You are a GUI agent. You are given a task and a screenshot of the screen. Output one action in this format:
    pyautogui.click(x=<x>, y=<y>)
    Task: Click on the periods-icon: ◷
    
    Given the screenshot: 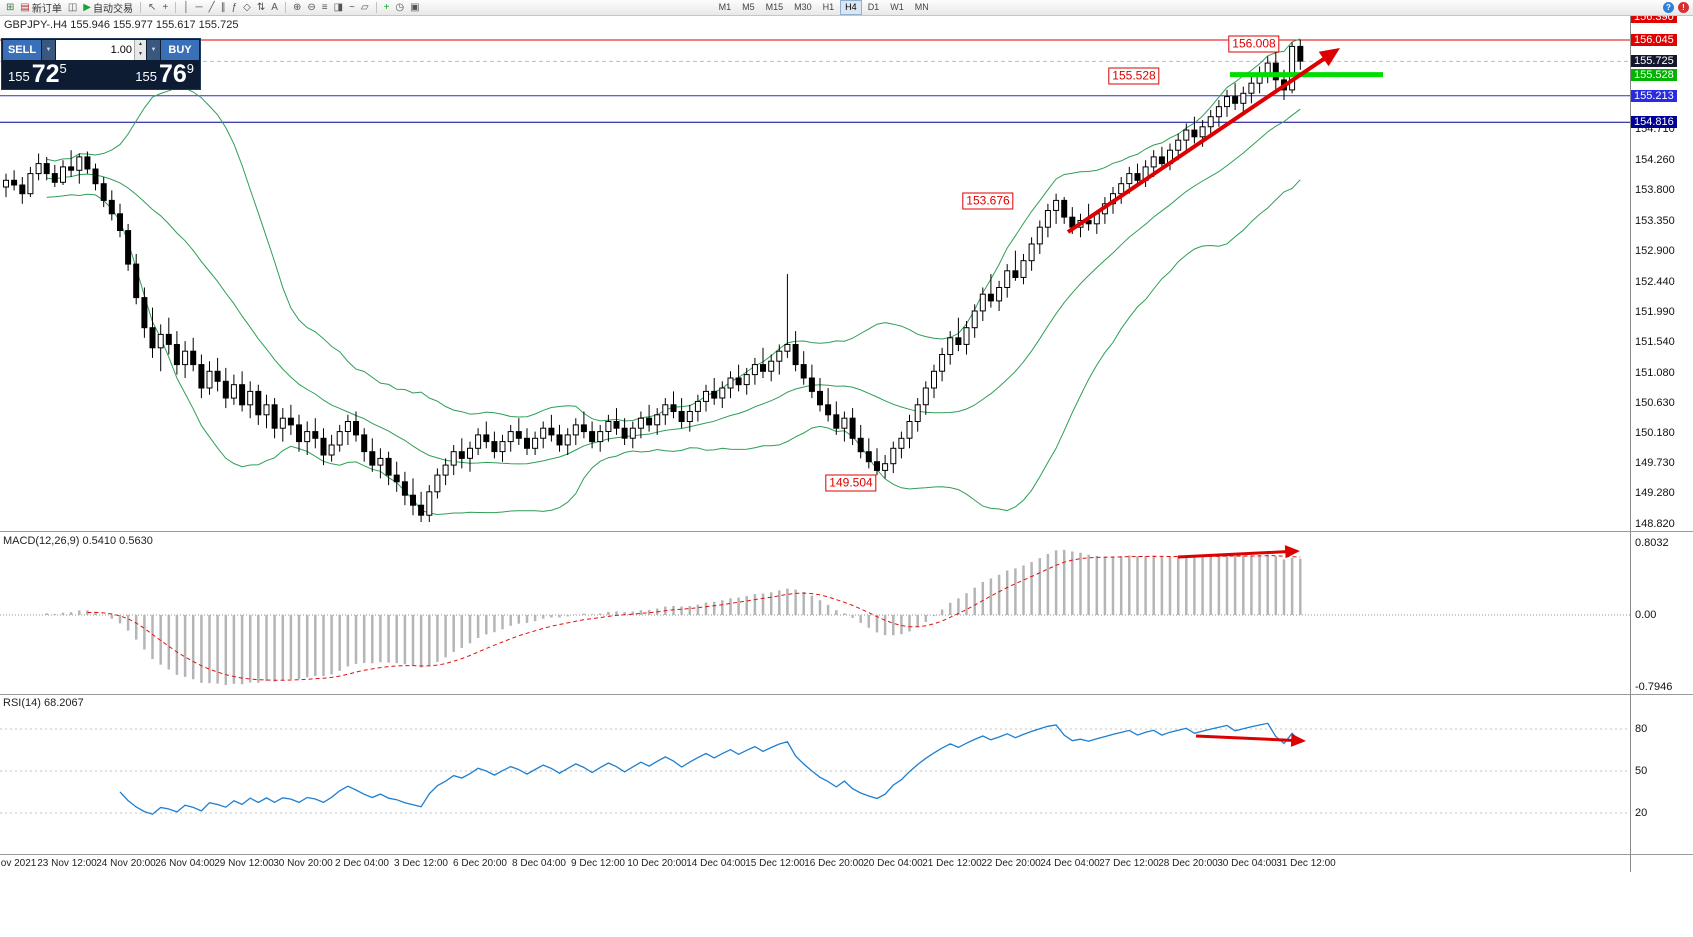 What is the action you would take?
    pyautogui.click(x=399, y=8)
    